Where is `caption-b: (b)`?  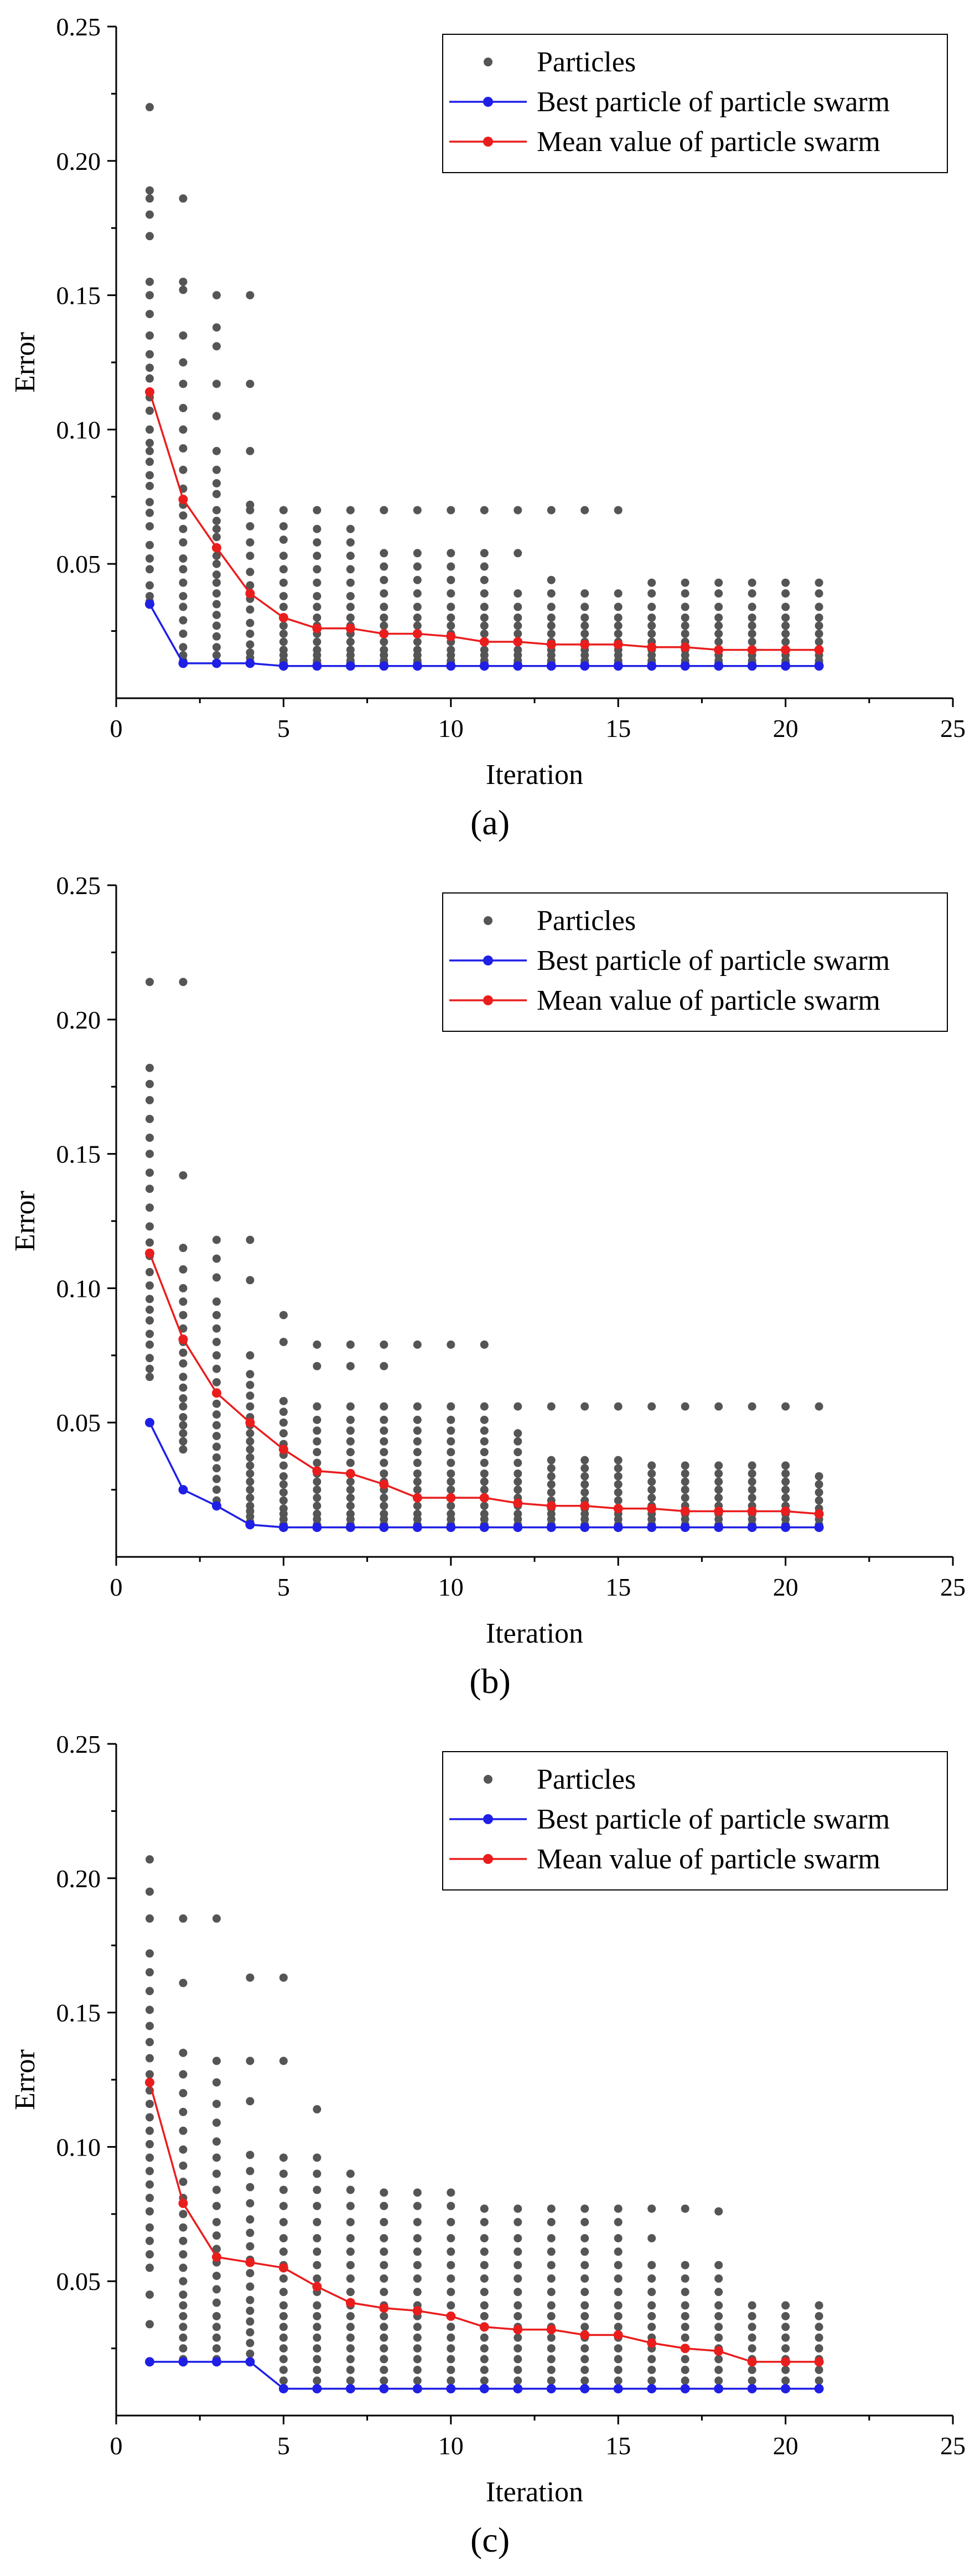 caption-b: (b) is located at coordinates (490, 1682).